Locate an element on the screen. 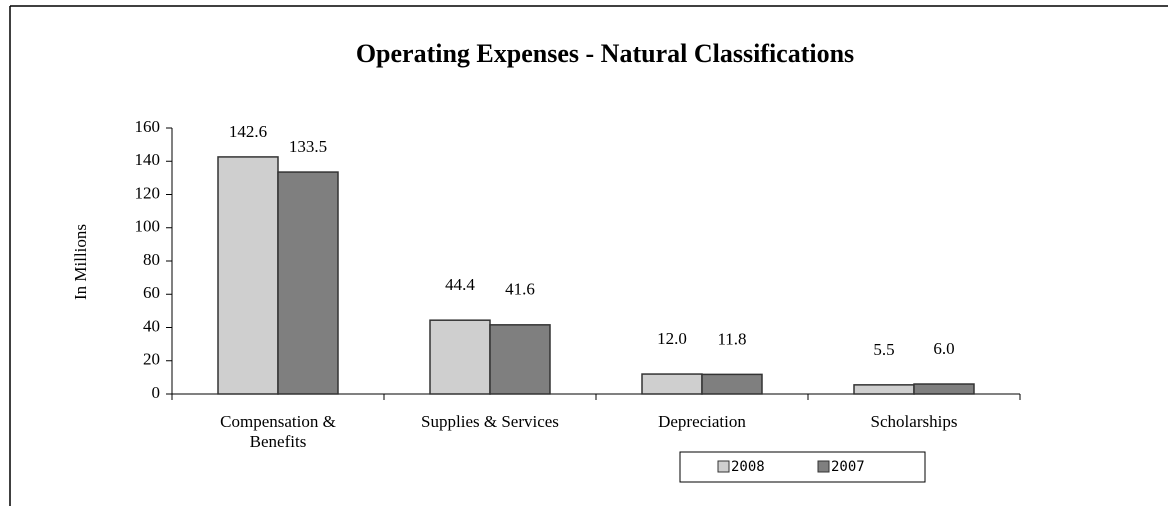  x-tick-label: Supplies & Services is located at coordinates (490, 421).